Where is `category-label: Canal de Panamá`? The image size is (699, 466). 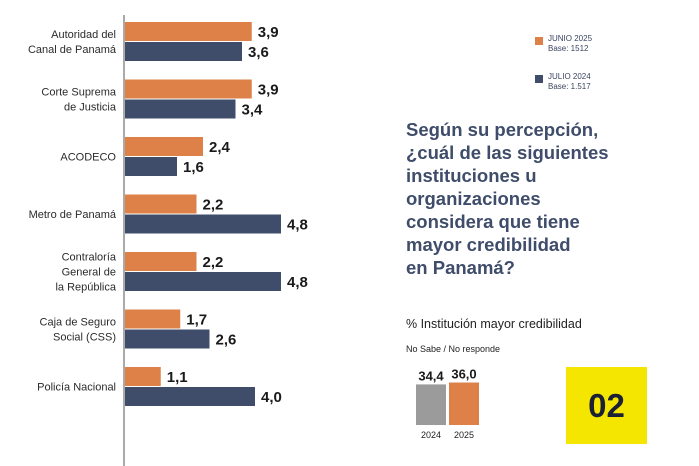
category-label: Canal de Panamá is located at coordinates (72, 50).